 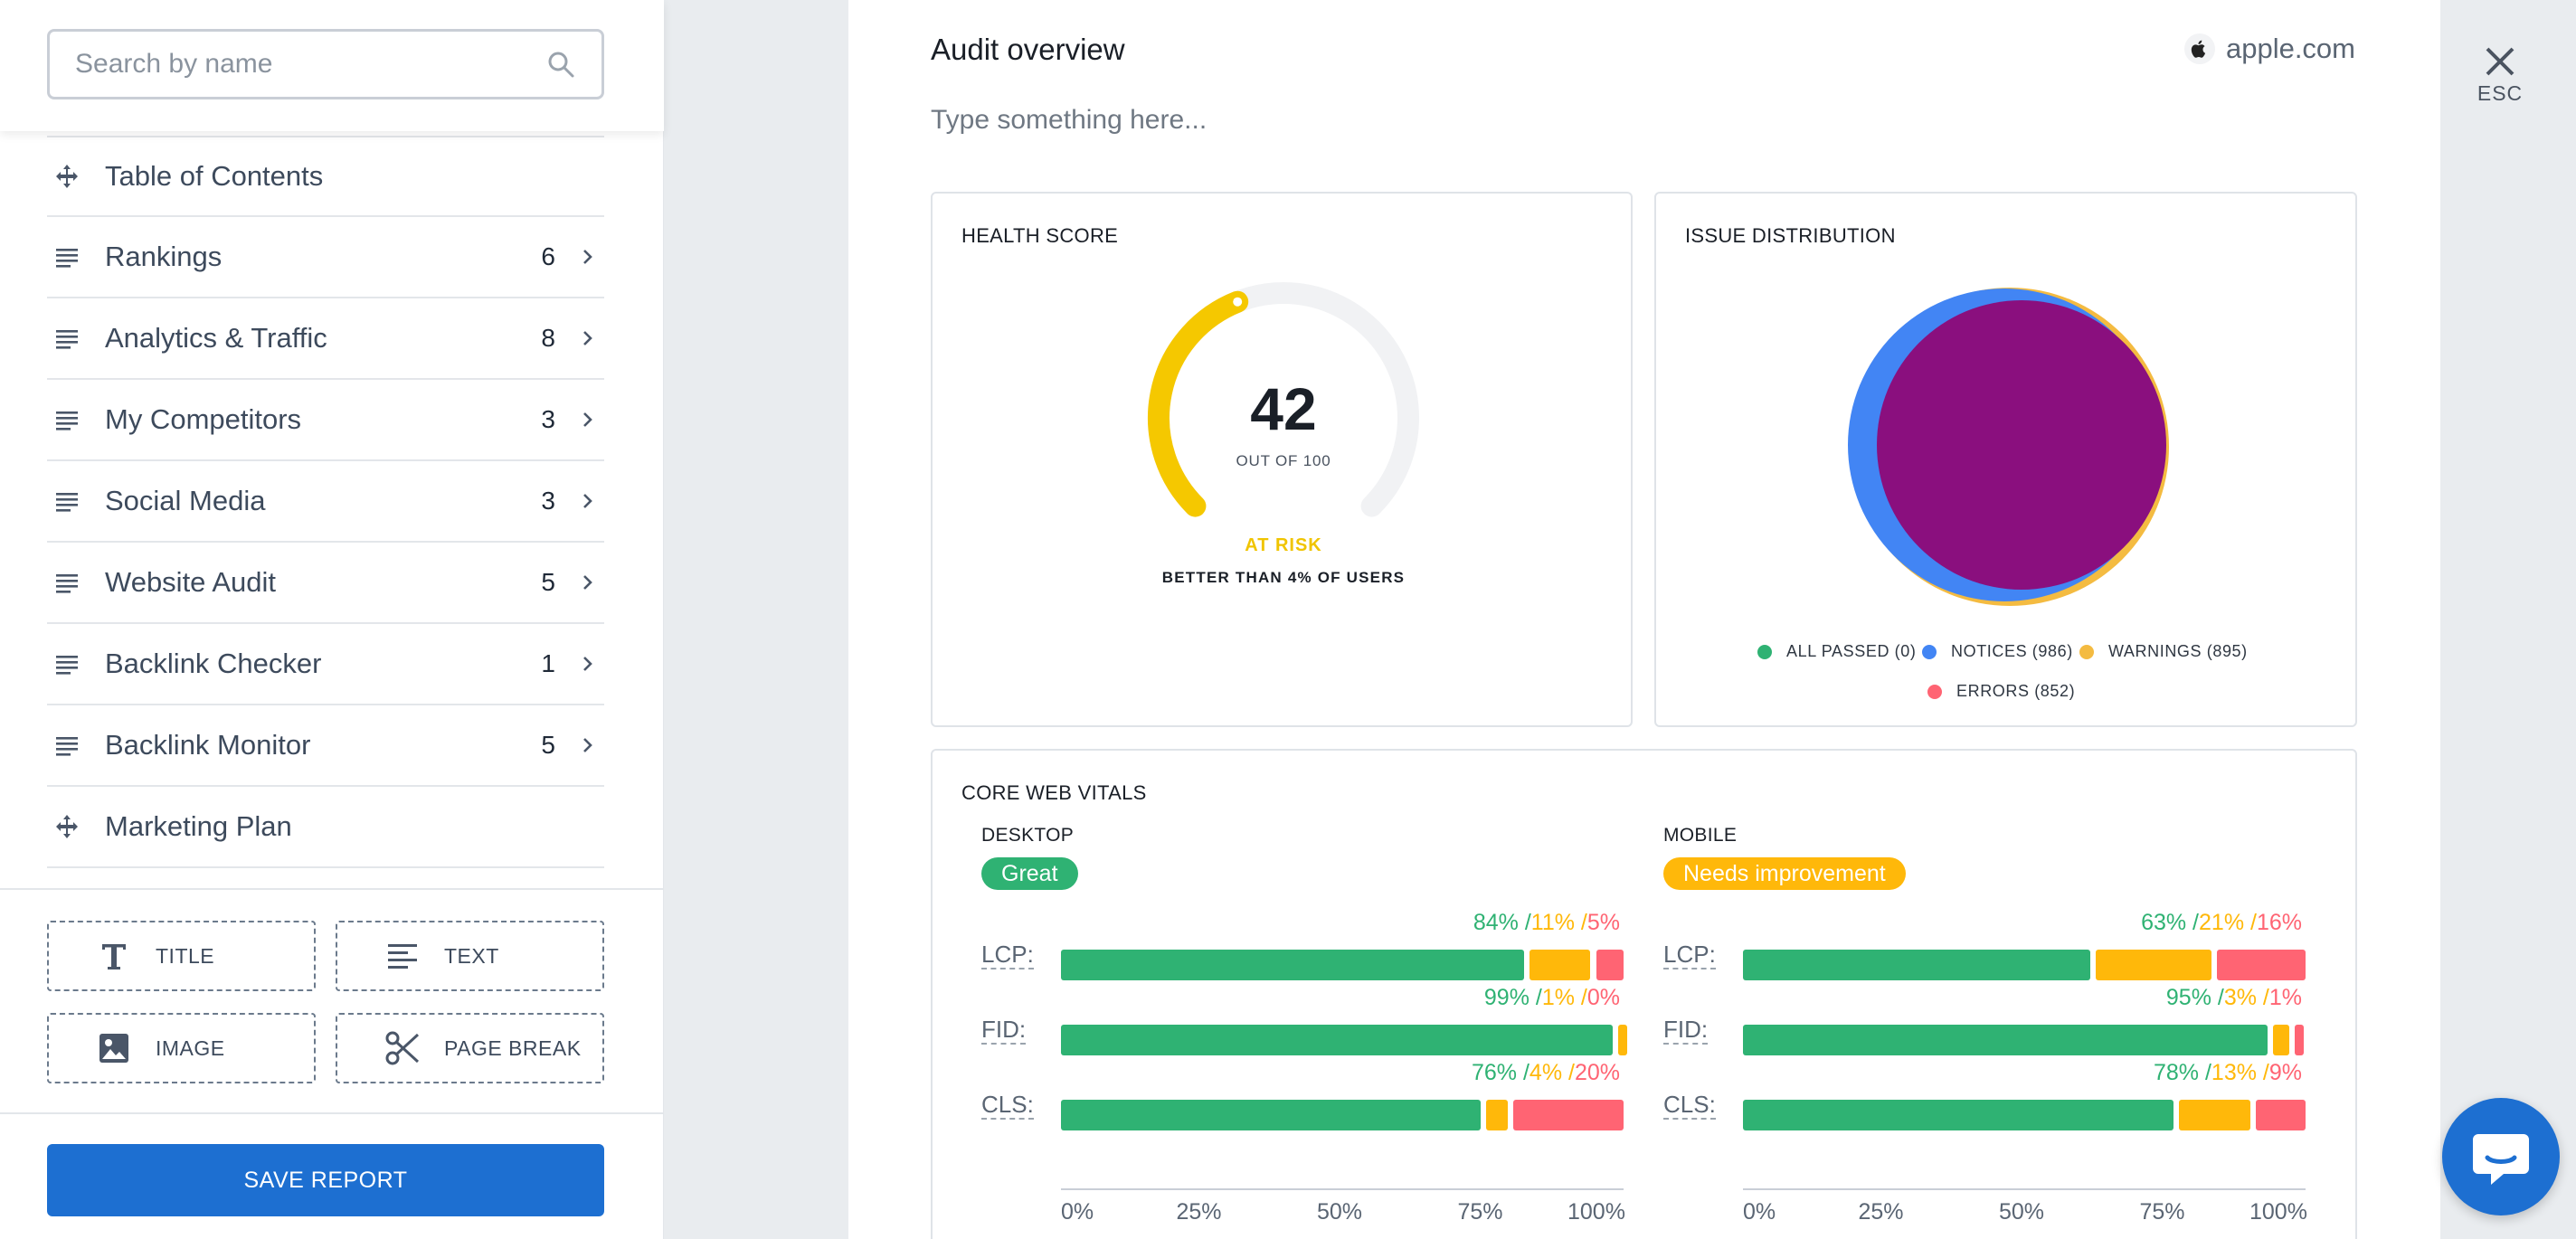 What do you see at coordinates (2170, 922) in the screenshot?
I see `good-percent: 63% /` at bounding box center [2170, 922].